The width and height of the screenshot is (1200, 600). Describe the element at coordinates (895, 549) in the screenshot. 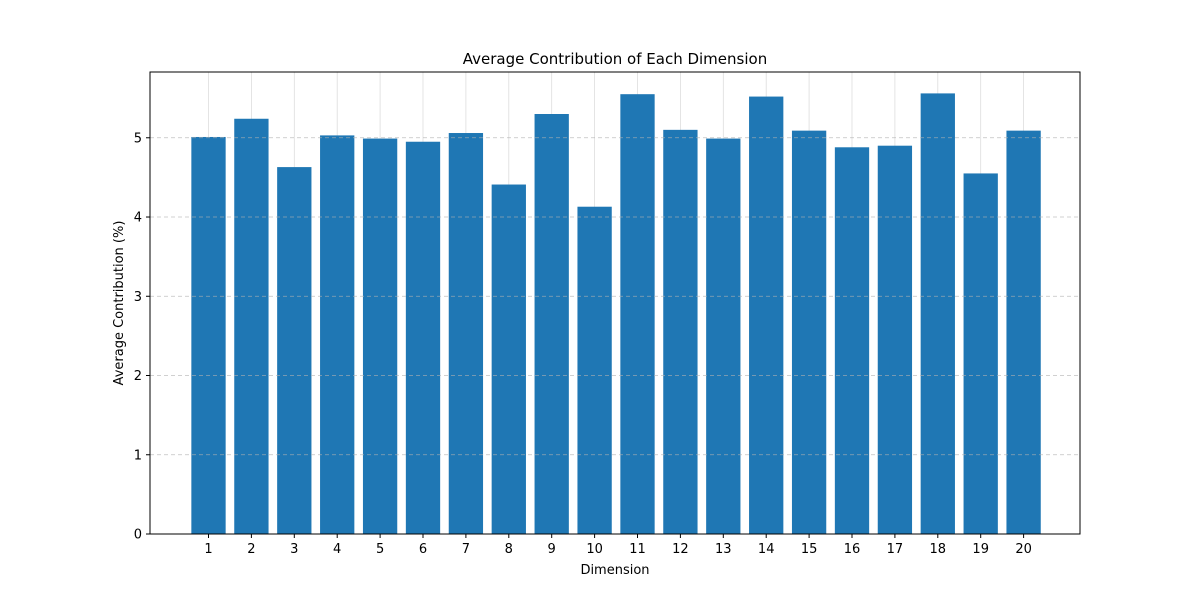

I see `x-tick-label: 17` at that location.